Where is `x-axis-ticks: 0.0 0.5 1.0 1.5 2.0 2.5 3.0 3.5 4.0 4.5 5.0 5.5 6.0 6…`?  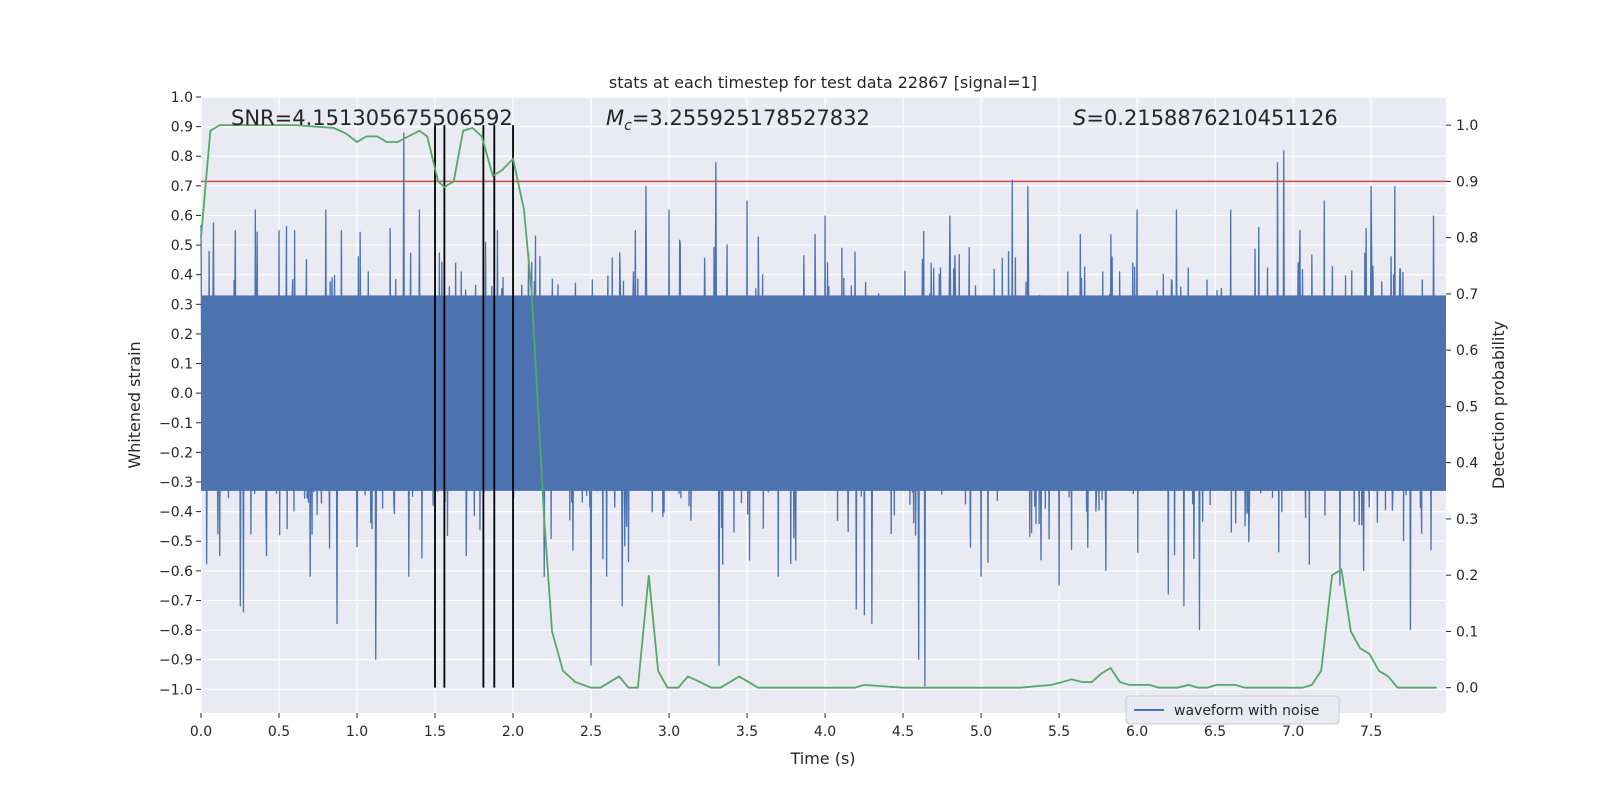
x-axis-ticks: 0.0 0.5 1.0 1.5 2.0 2.5 3.0 3.5 4.0 4.5 5.0 5.5 6.0 6… is located at coordinates (786, 726).